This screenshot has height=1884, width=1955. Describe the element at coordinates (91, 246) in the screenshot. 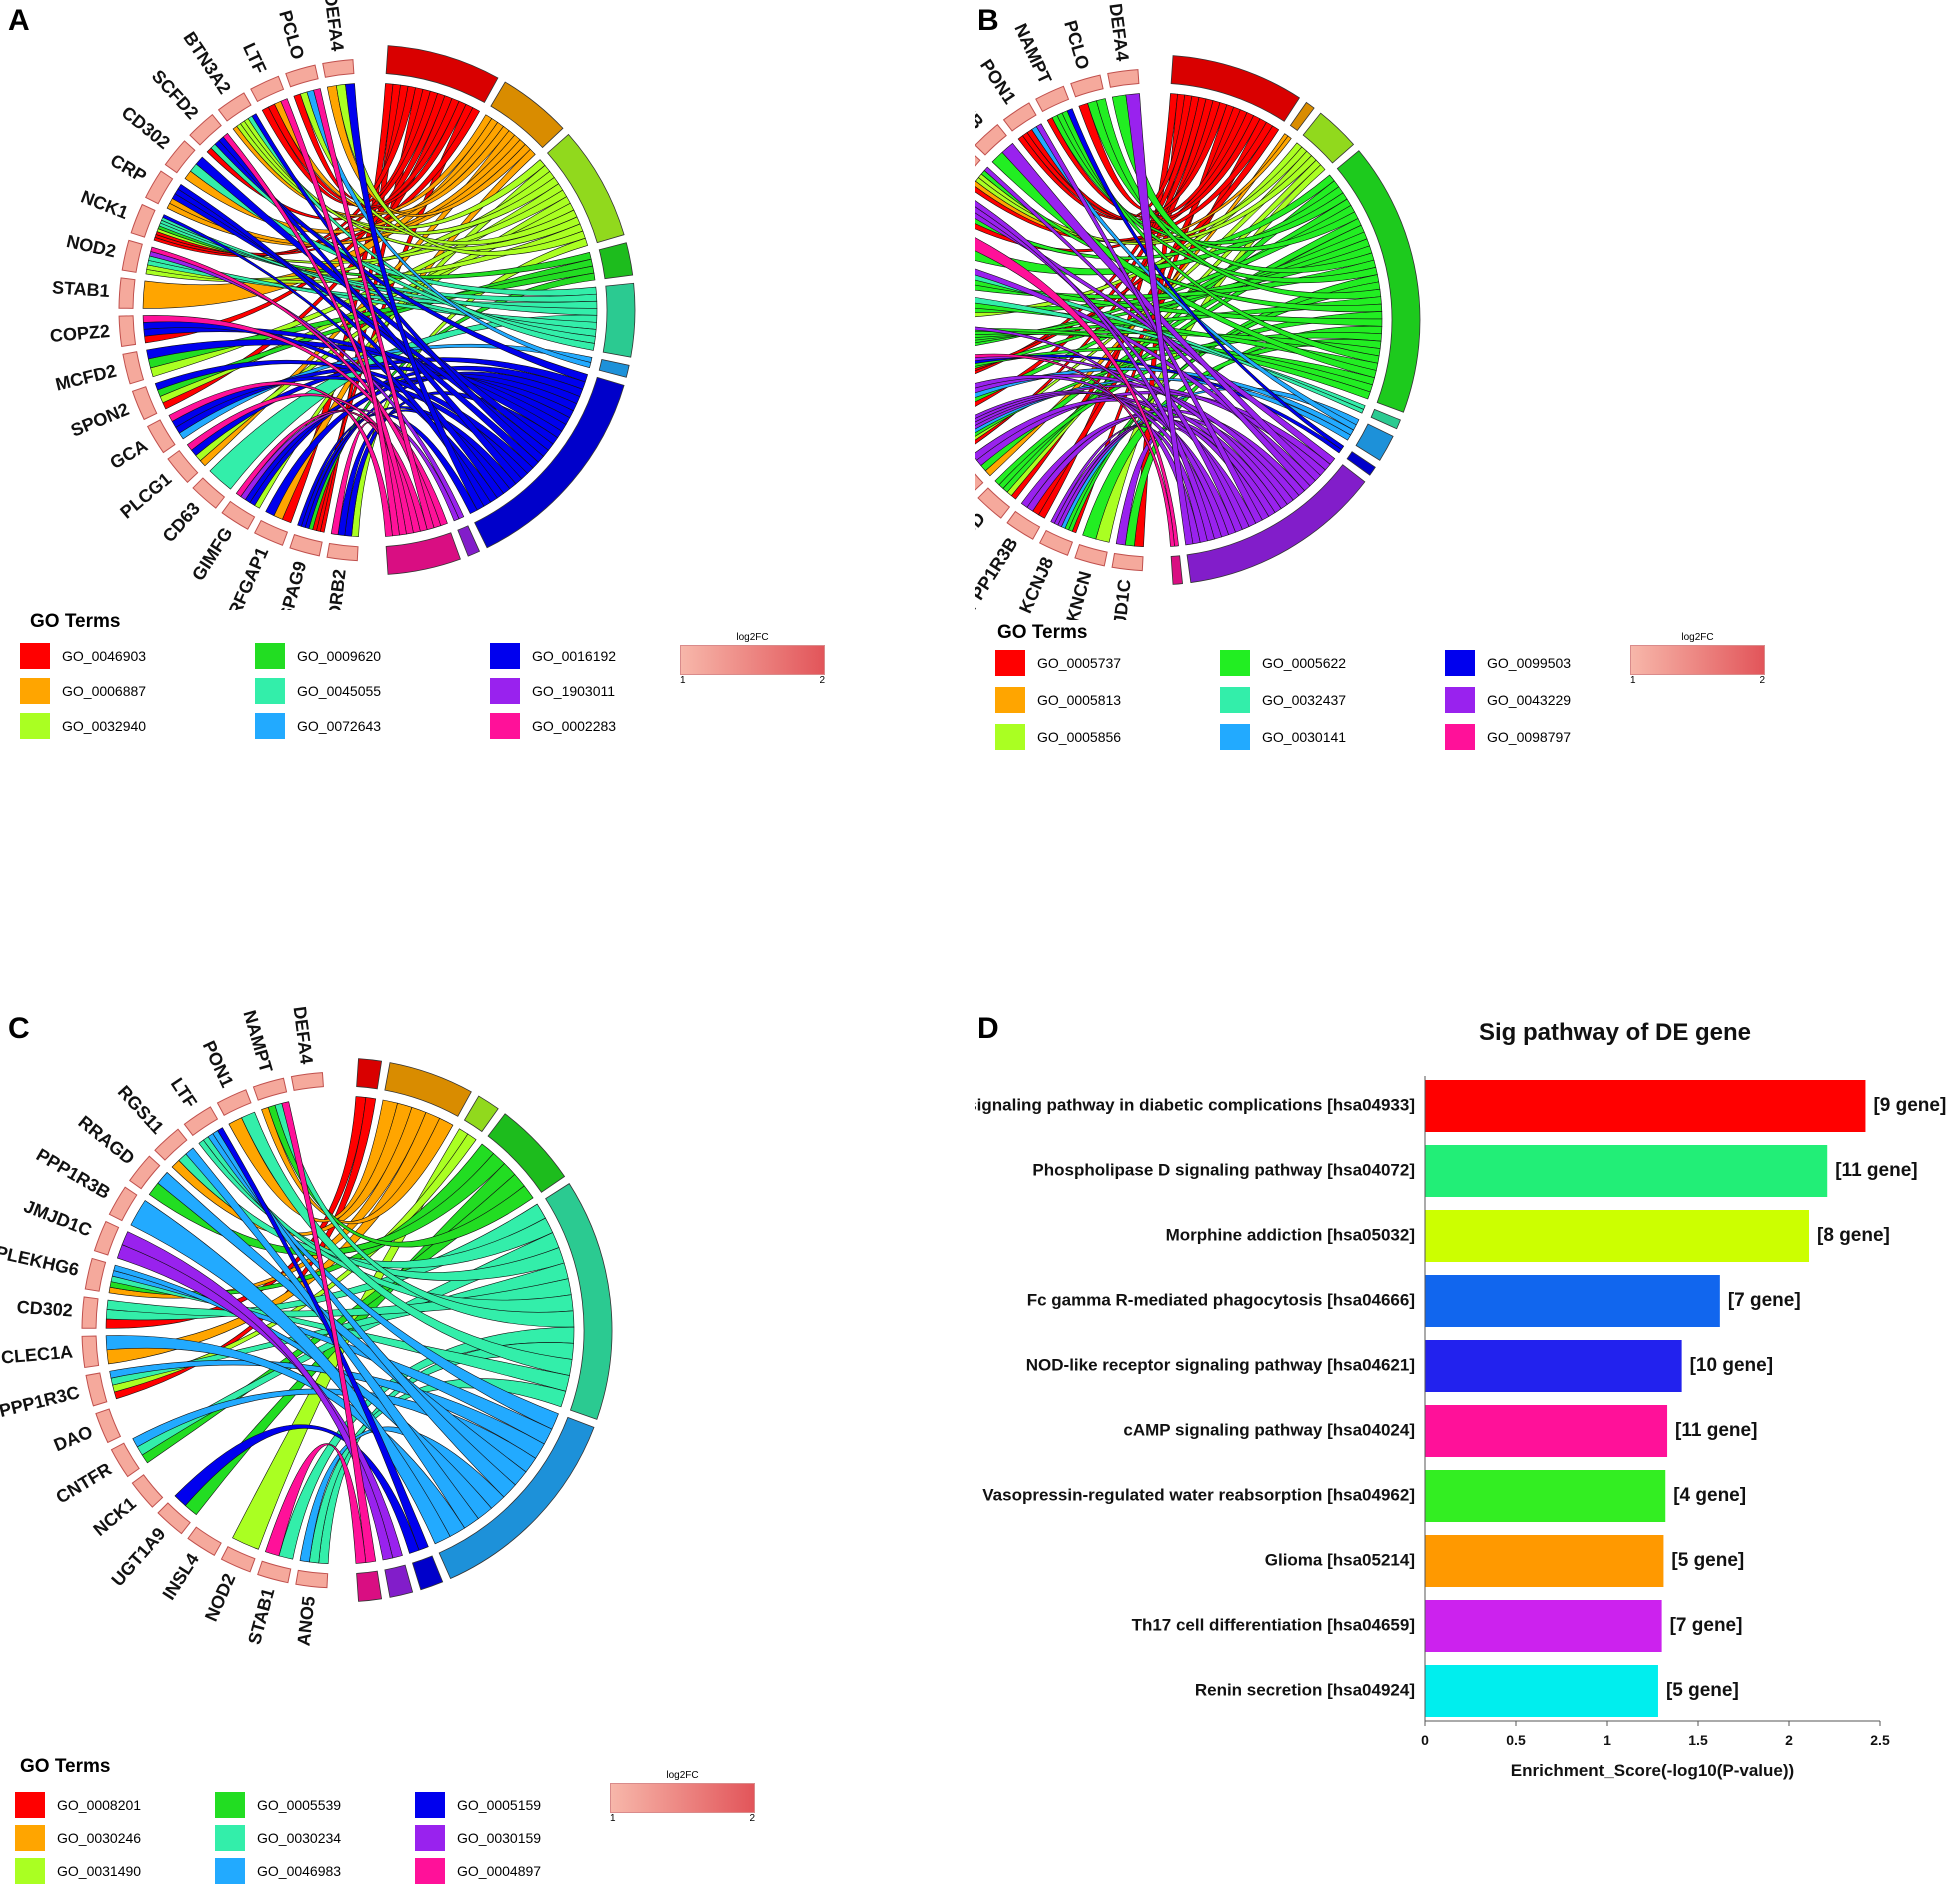

I see `gene-label: NOD2` at that location.